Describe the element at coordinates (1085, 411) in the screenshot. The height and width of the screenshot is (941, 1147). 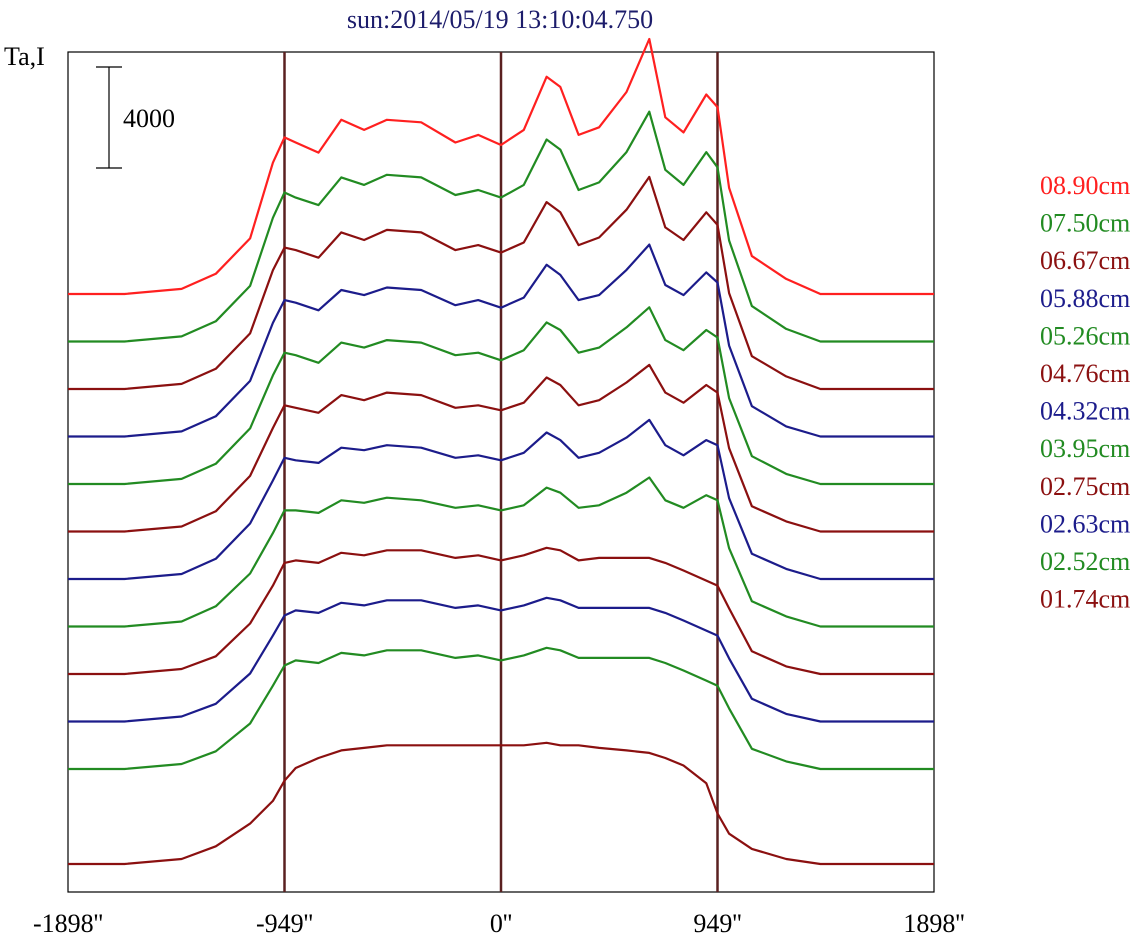
I see `legend-entry: 04.32cm` at that location.